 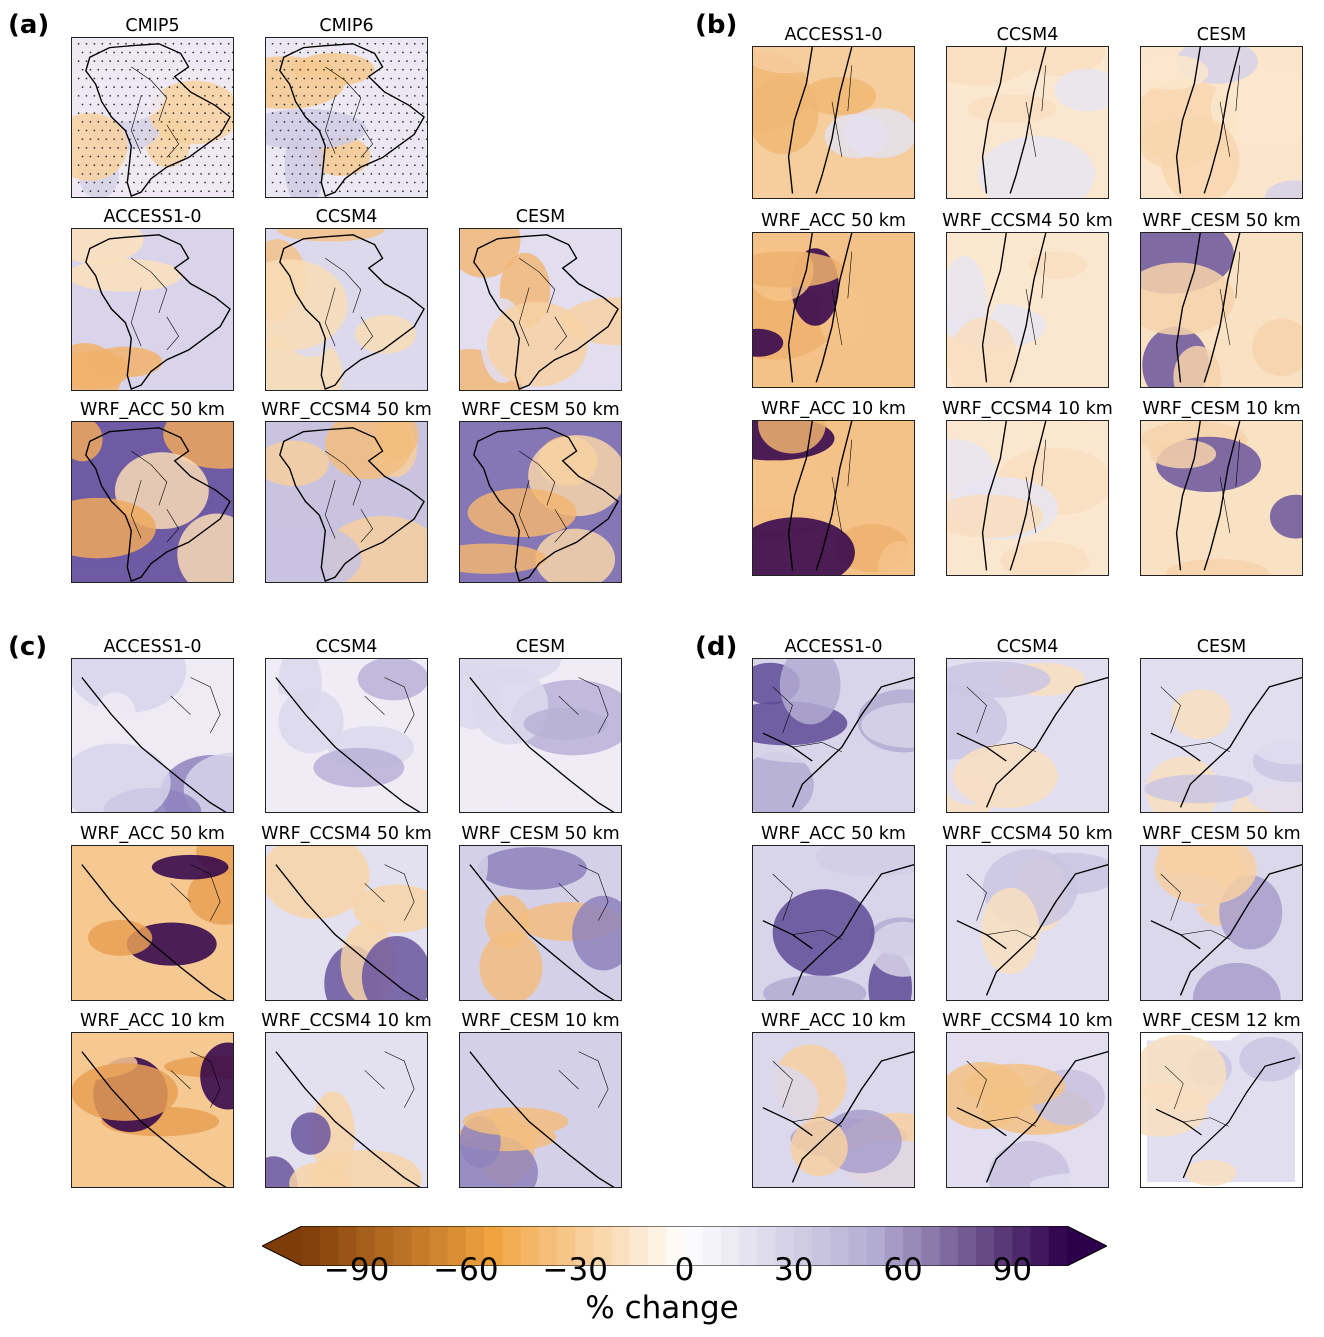 I want to click on panel-letter-a: (a), so click(x=29, y=25).